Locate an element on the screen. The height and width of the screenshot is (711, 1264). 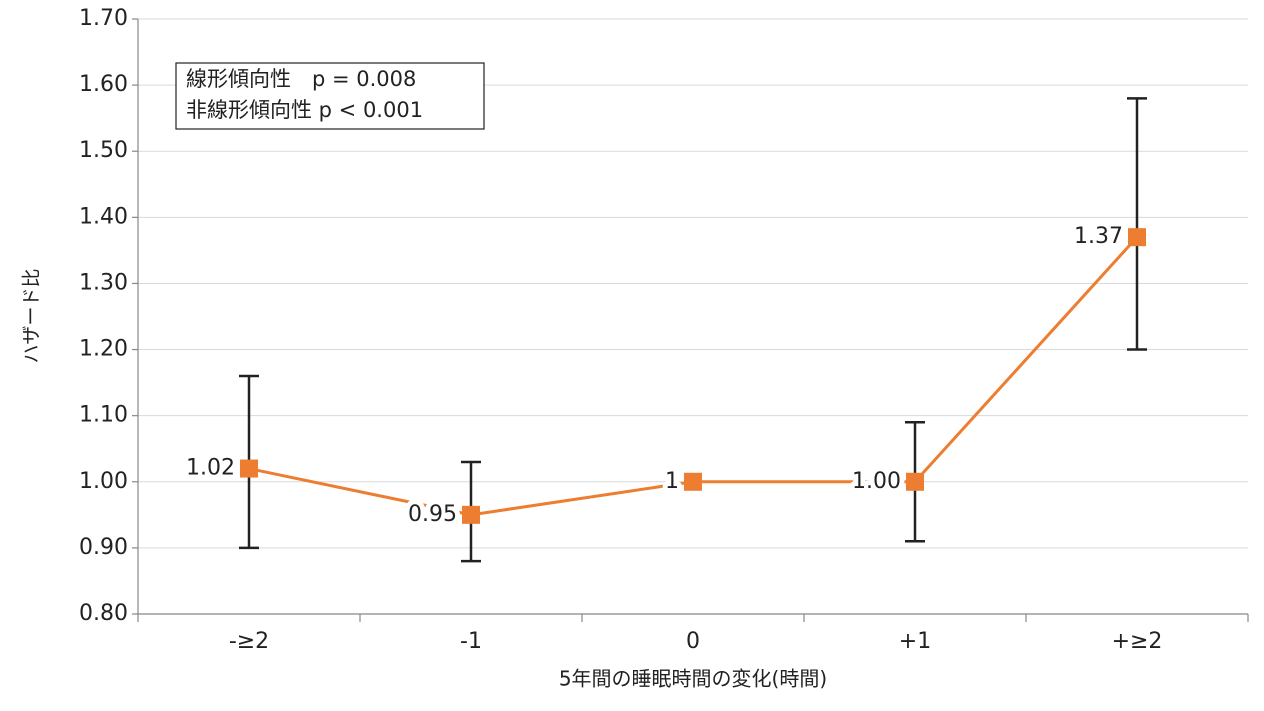
x-tick-label: +1 is located at coordinates (915, 641).